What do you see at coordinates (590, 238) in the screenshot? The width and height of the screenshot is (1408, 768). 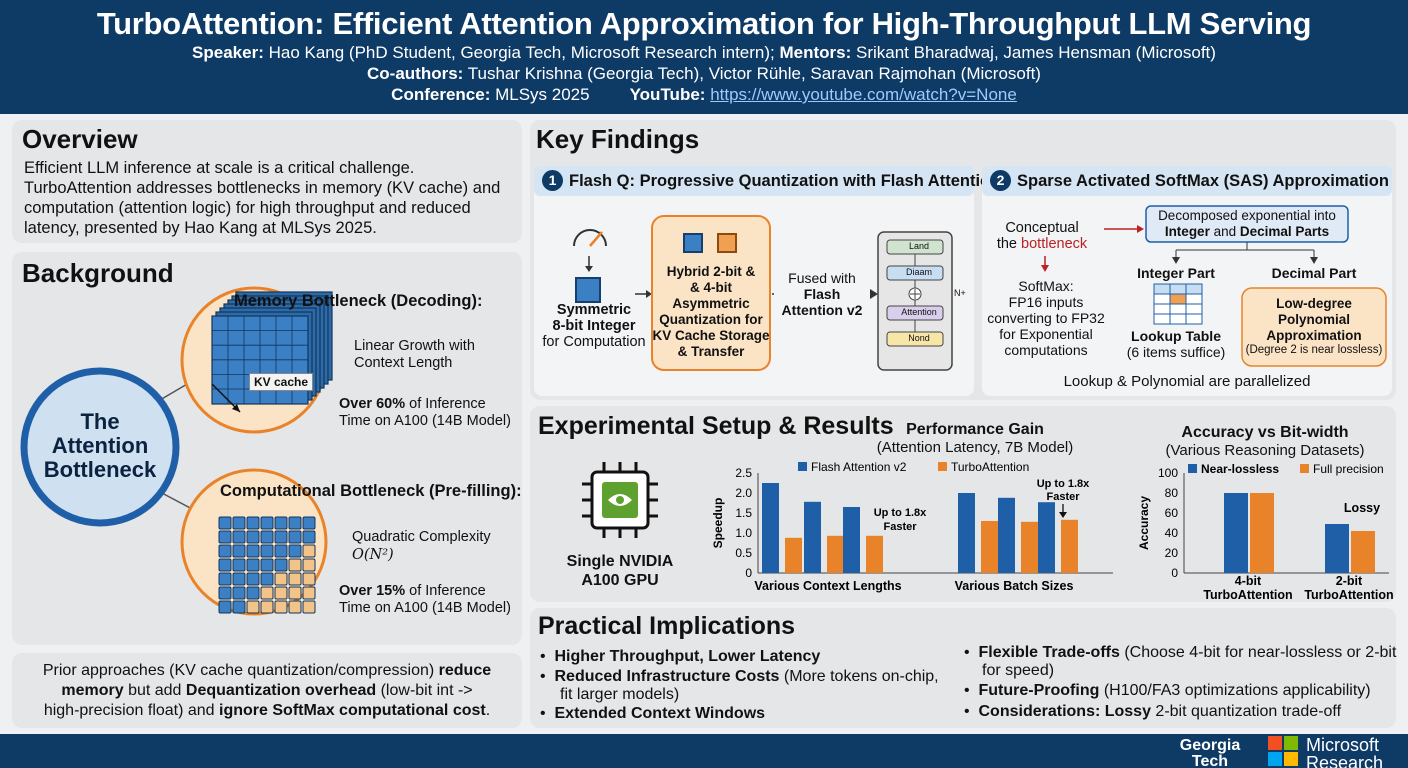 I see `speed-gauge-icon` at bounding box center [590, 238].